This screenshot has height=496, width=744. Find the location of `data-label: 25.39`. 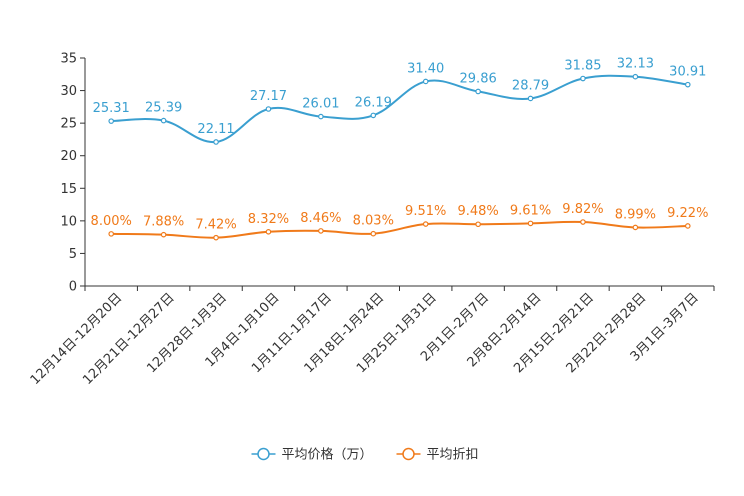

data-label: 25.39 is located at coordinates (163, 108).